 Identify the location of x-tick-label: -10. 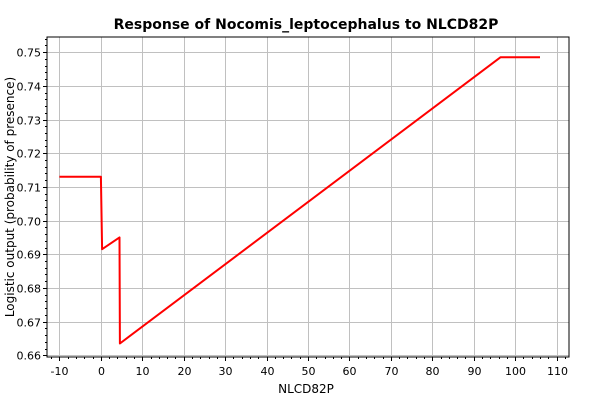
(60, 371).